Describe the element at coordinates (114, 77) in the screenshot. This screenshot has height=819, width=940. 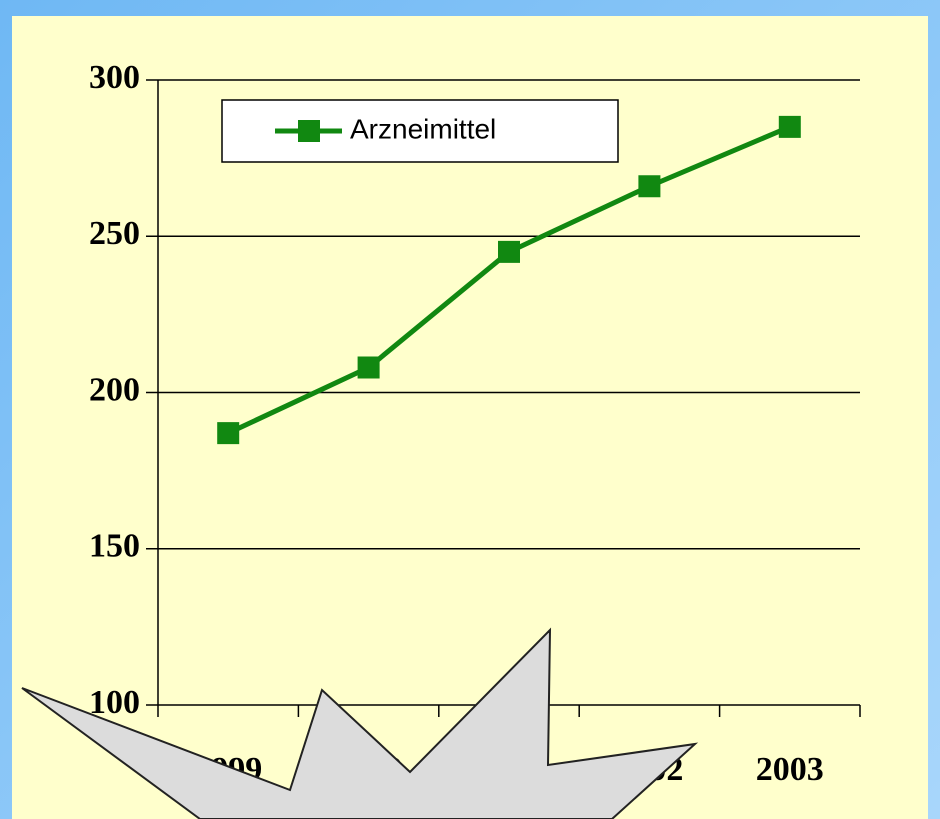
I see `y-tick-label: 300` at that location.